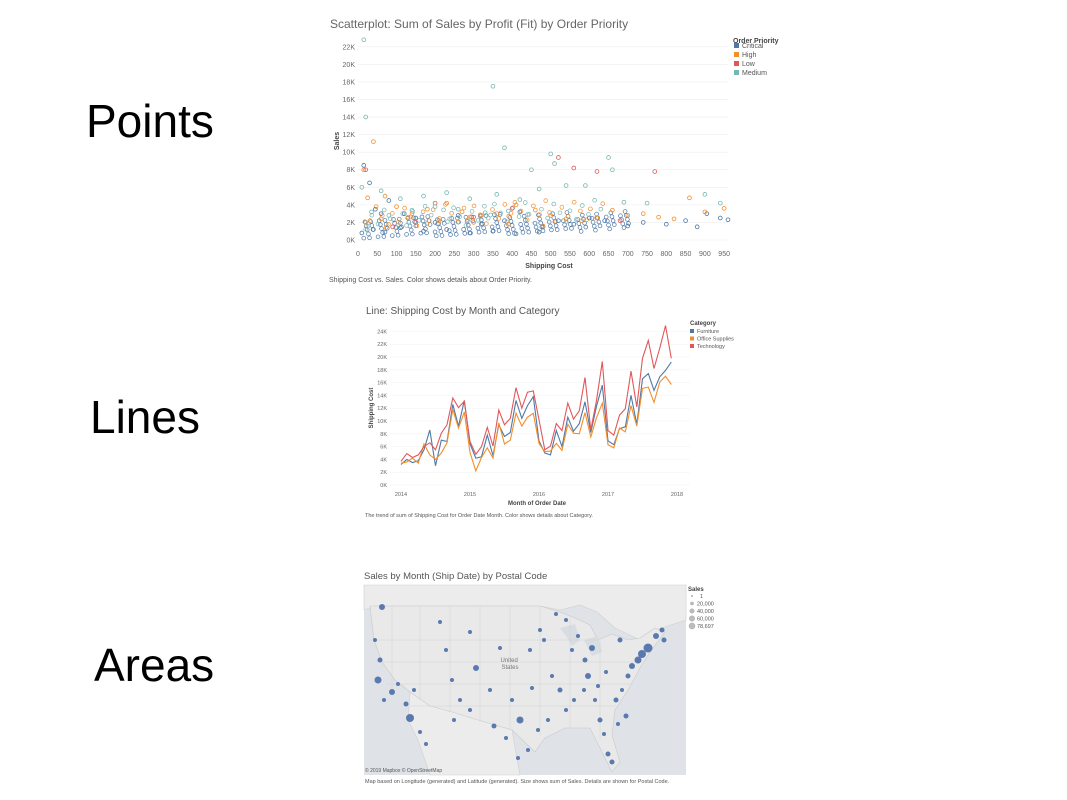 The image size is (1067, 800). What do you see at coordinates (145, 417) in the screenshot?
I see `lines-label: Lines` at bounding box center [145, 417].